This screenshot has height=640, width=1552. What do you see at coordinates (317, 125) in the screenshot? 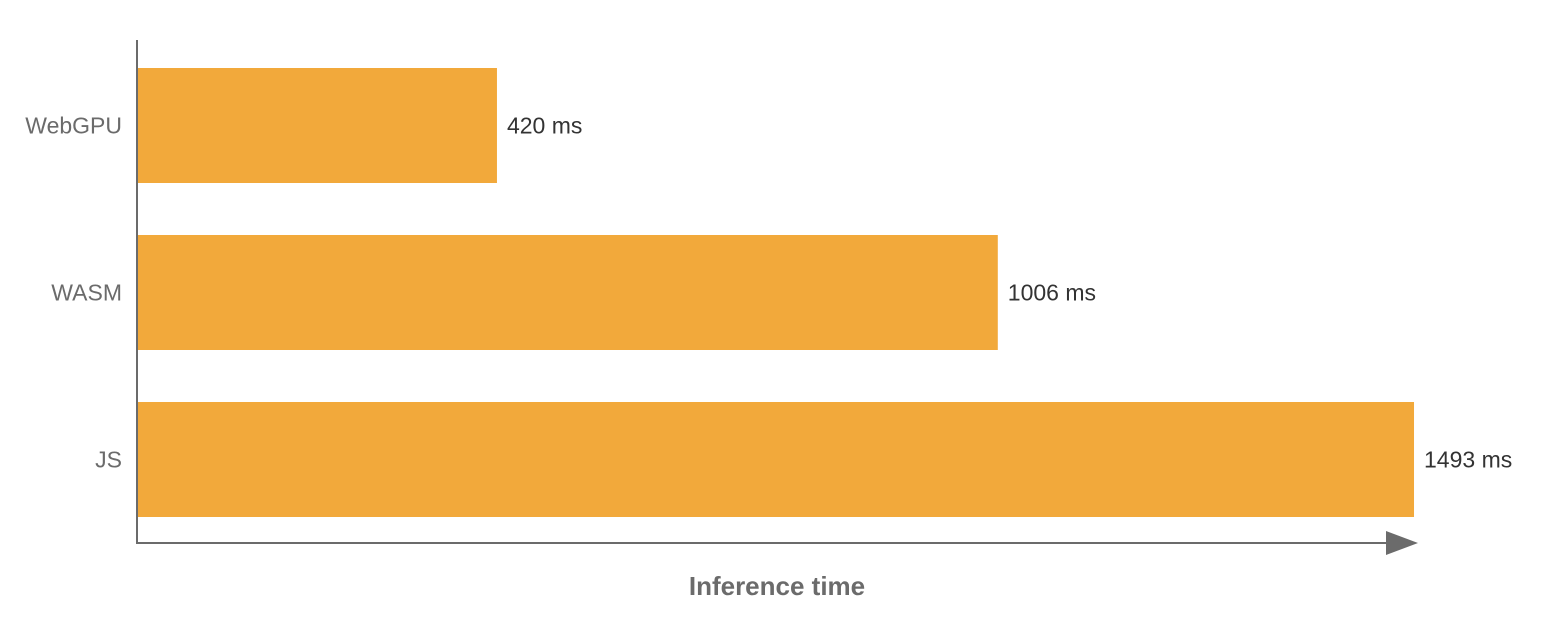
I see `bar-webgpu` at bounding box center [317, 125].